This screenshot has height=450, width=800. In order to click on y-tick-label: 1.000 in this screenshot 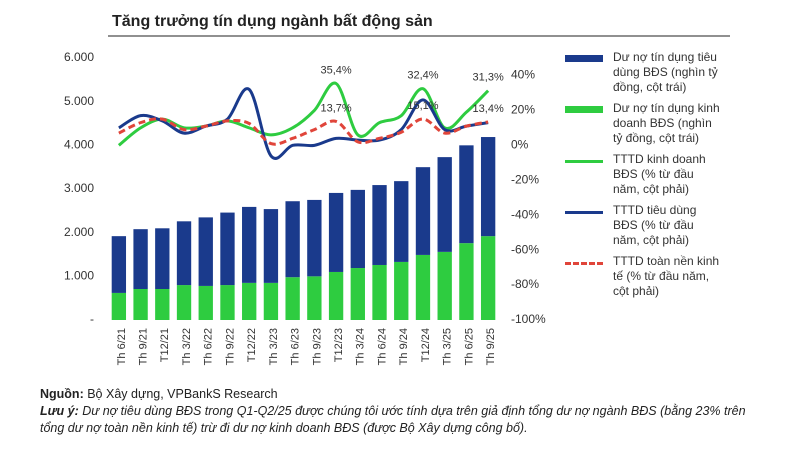, I will do `click(79, 276)`.